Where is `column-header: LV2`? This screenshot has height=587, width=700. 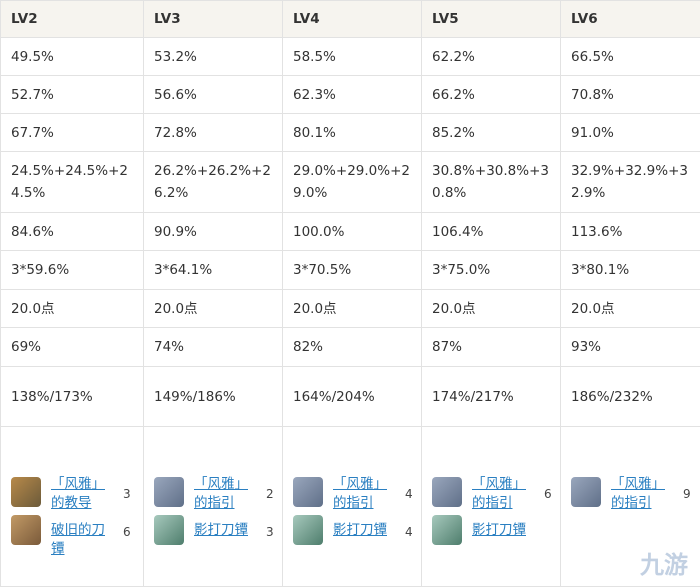 column-header: LV2 is located at coordinates (72, 19).